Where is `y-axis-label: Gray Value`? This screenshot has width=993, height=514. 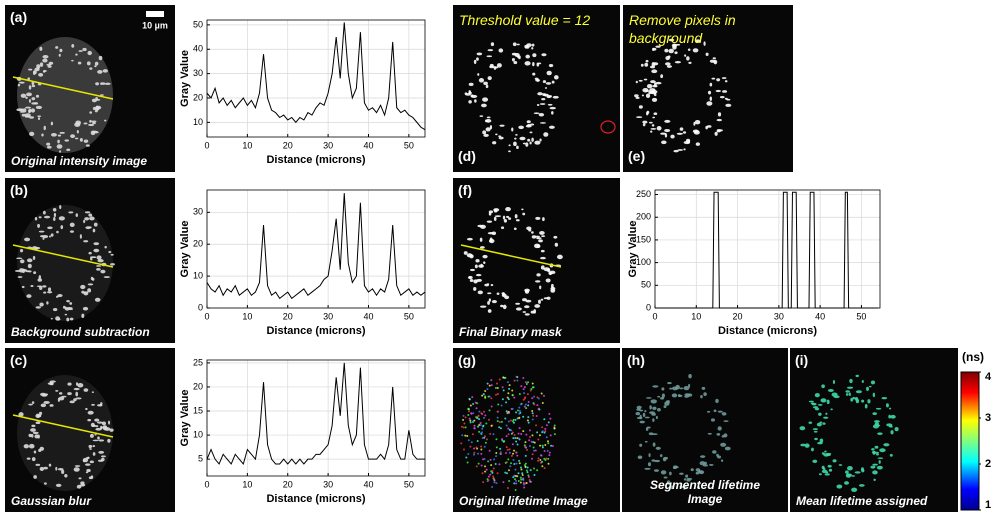 y-axis-label: Gray Value is located at coordinates (185, 249).